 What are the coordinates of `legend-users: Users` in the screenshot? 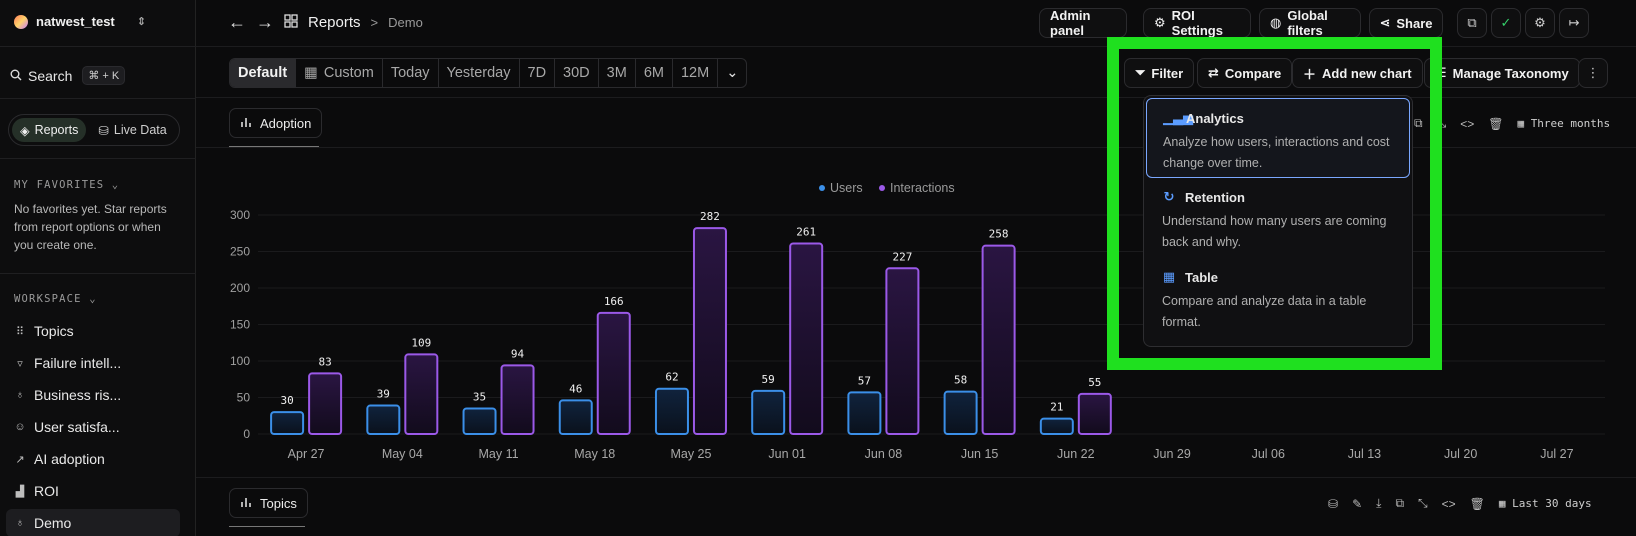 It's located at (846, 188).